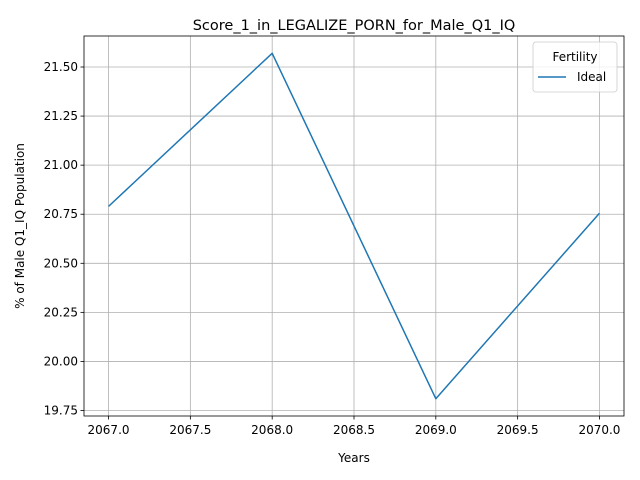 Image resolution: width=640 pixels, height=480 pixels. Describe the element at coordinates (354, 430) in the screenshot. I see `x-tick-label: 2068.5` at that location.